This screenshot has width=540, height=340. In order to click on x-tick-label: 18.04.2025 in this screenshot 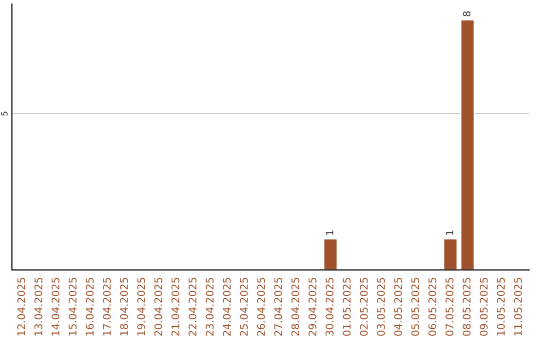, I will do `click(124, 307)`.